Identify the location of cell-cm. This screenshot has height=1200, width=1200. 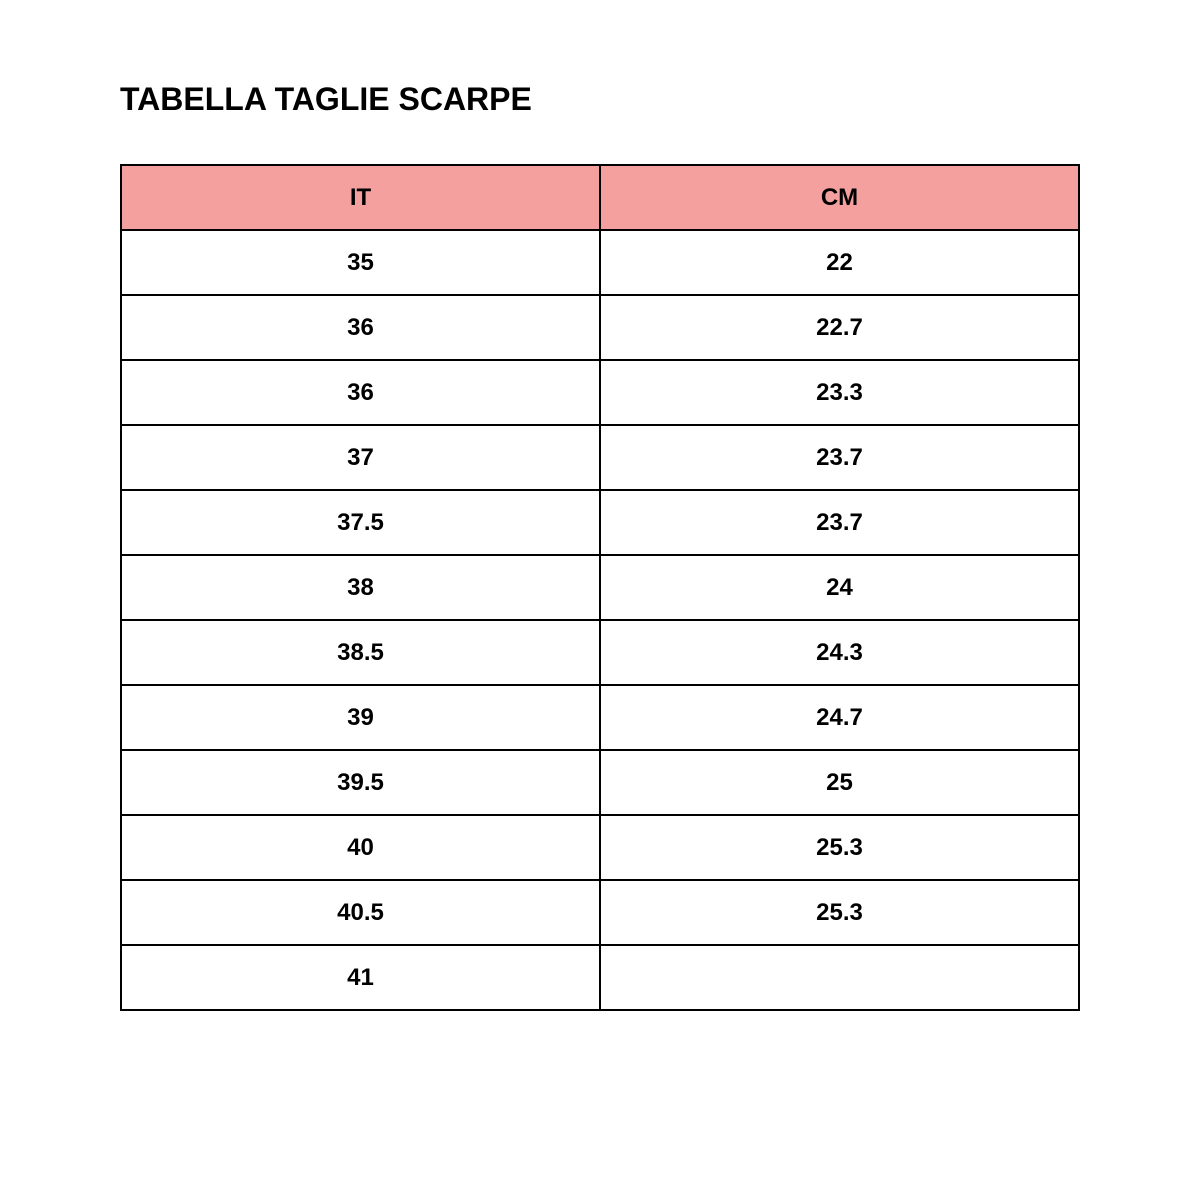
(839, 977).